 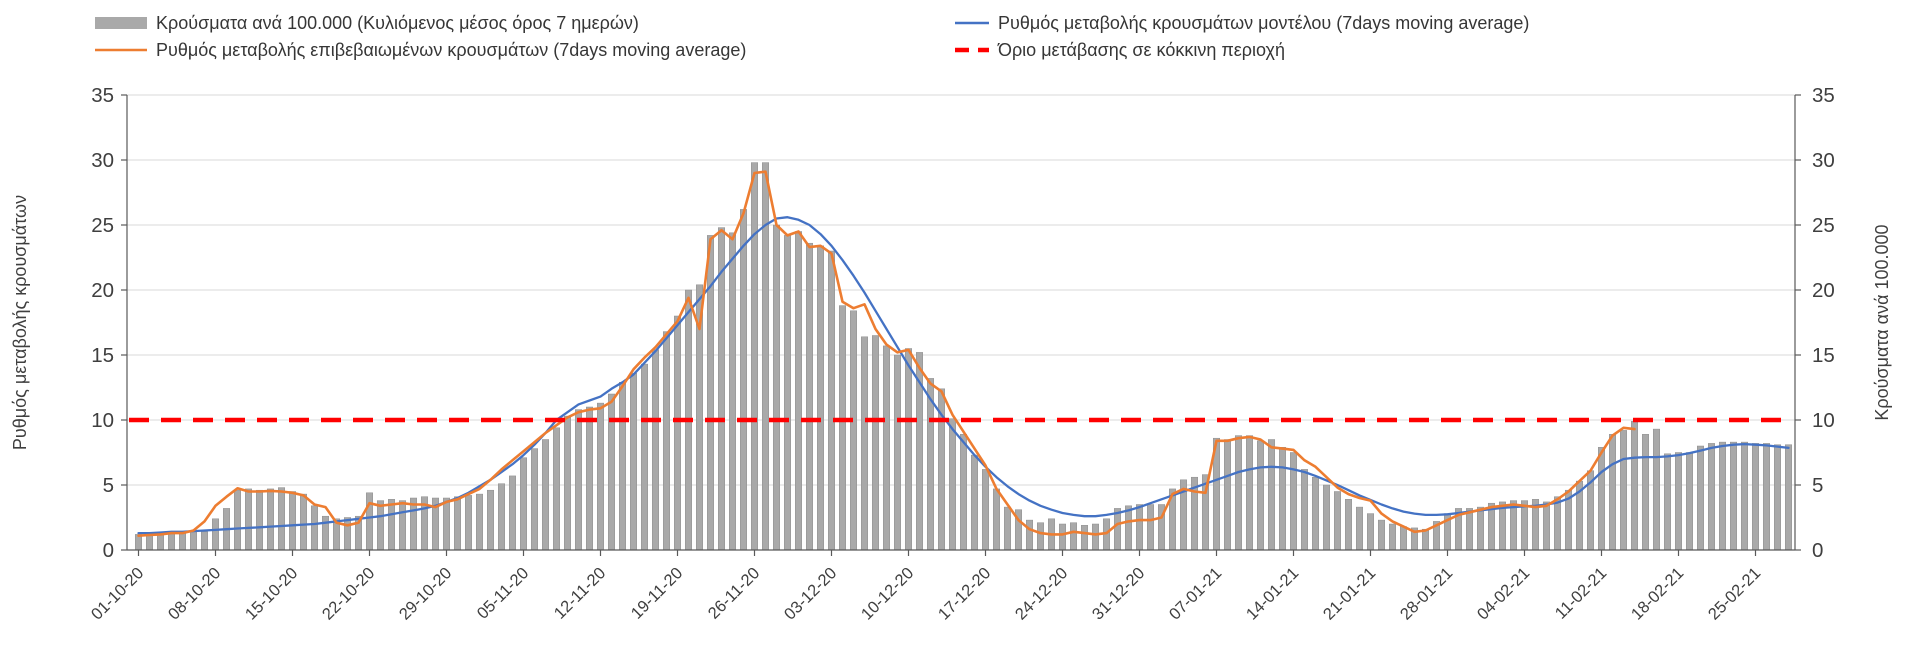 What do you see at coordinates (121, 23) in the screenshot?
I see `bar-series-swatch-icon` at bounding box center [121, 23].